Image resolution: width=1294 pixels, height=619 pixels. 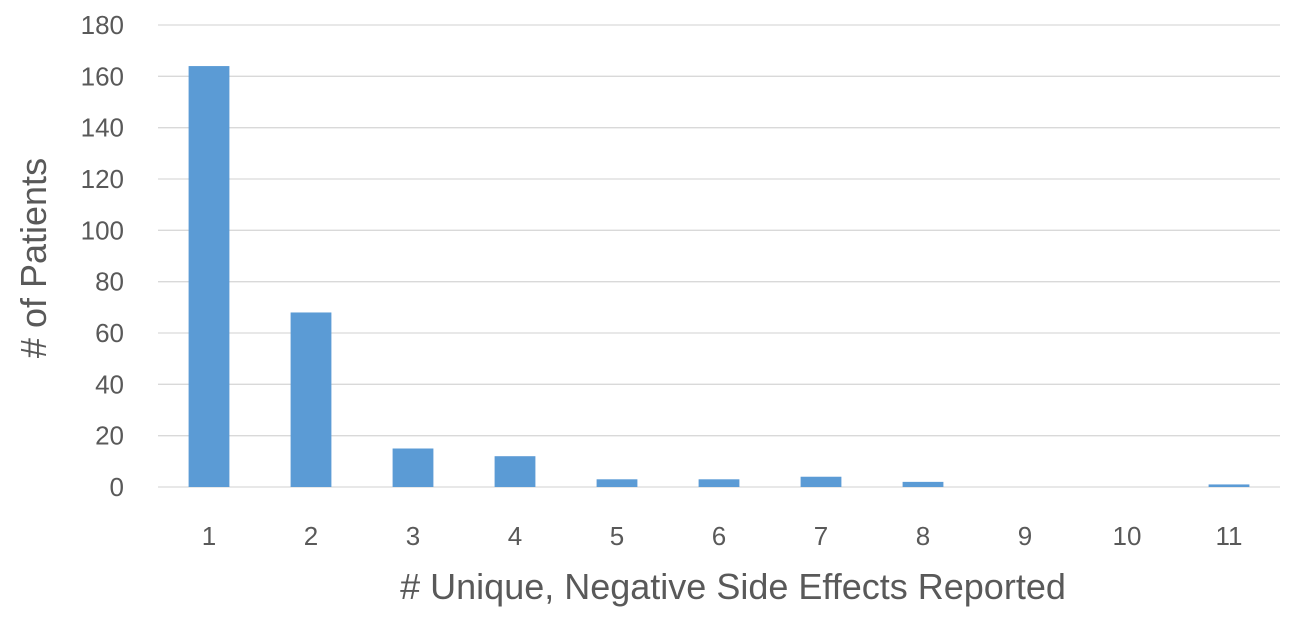 What do you see at coordinates (821, 536) in the screenshot?
I see `x-tick-label: 7` at bounding box center [821, 536].